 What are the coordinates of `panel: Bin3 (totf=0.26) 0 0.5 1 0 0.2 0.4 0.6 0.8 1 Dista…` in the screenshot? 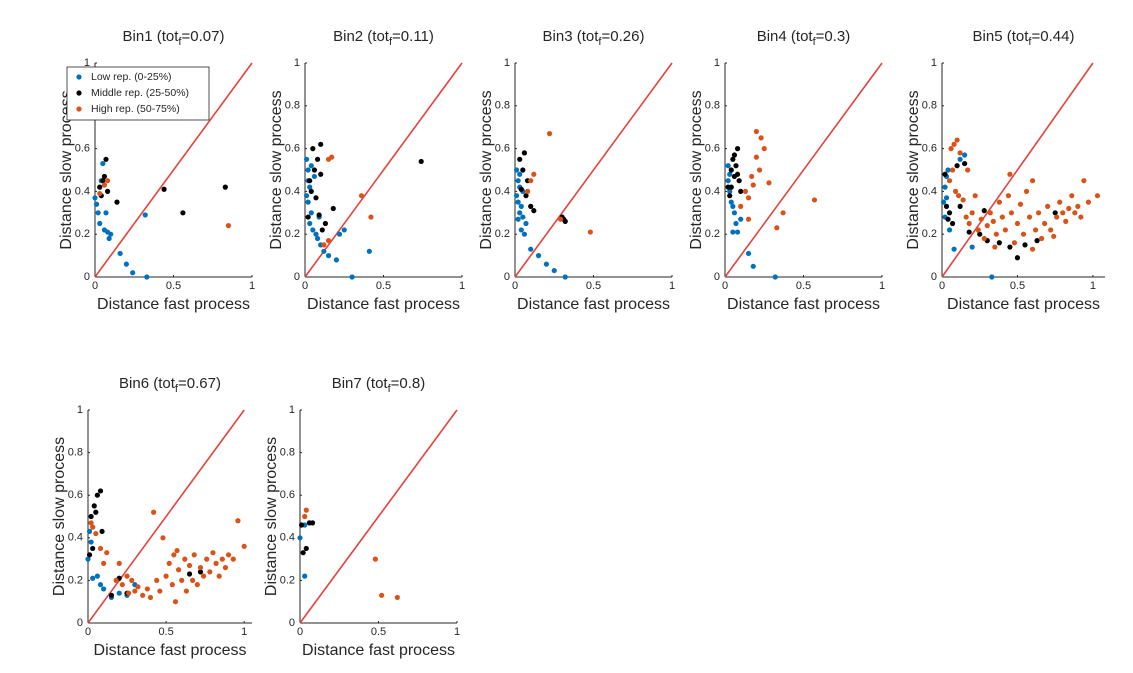 It's located at (576, 170).